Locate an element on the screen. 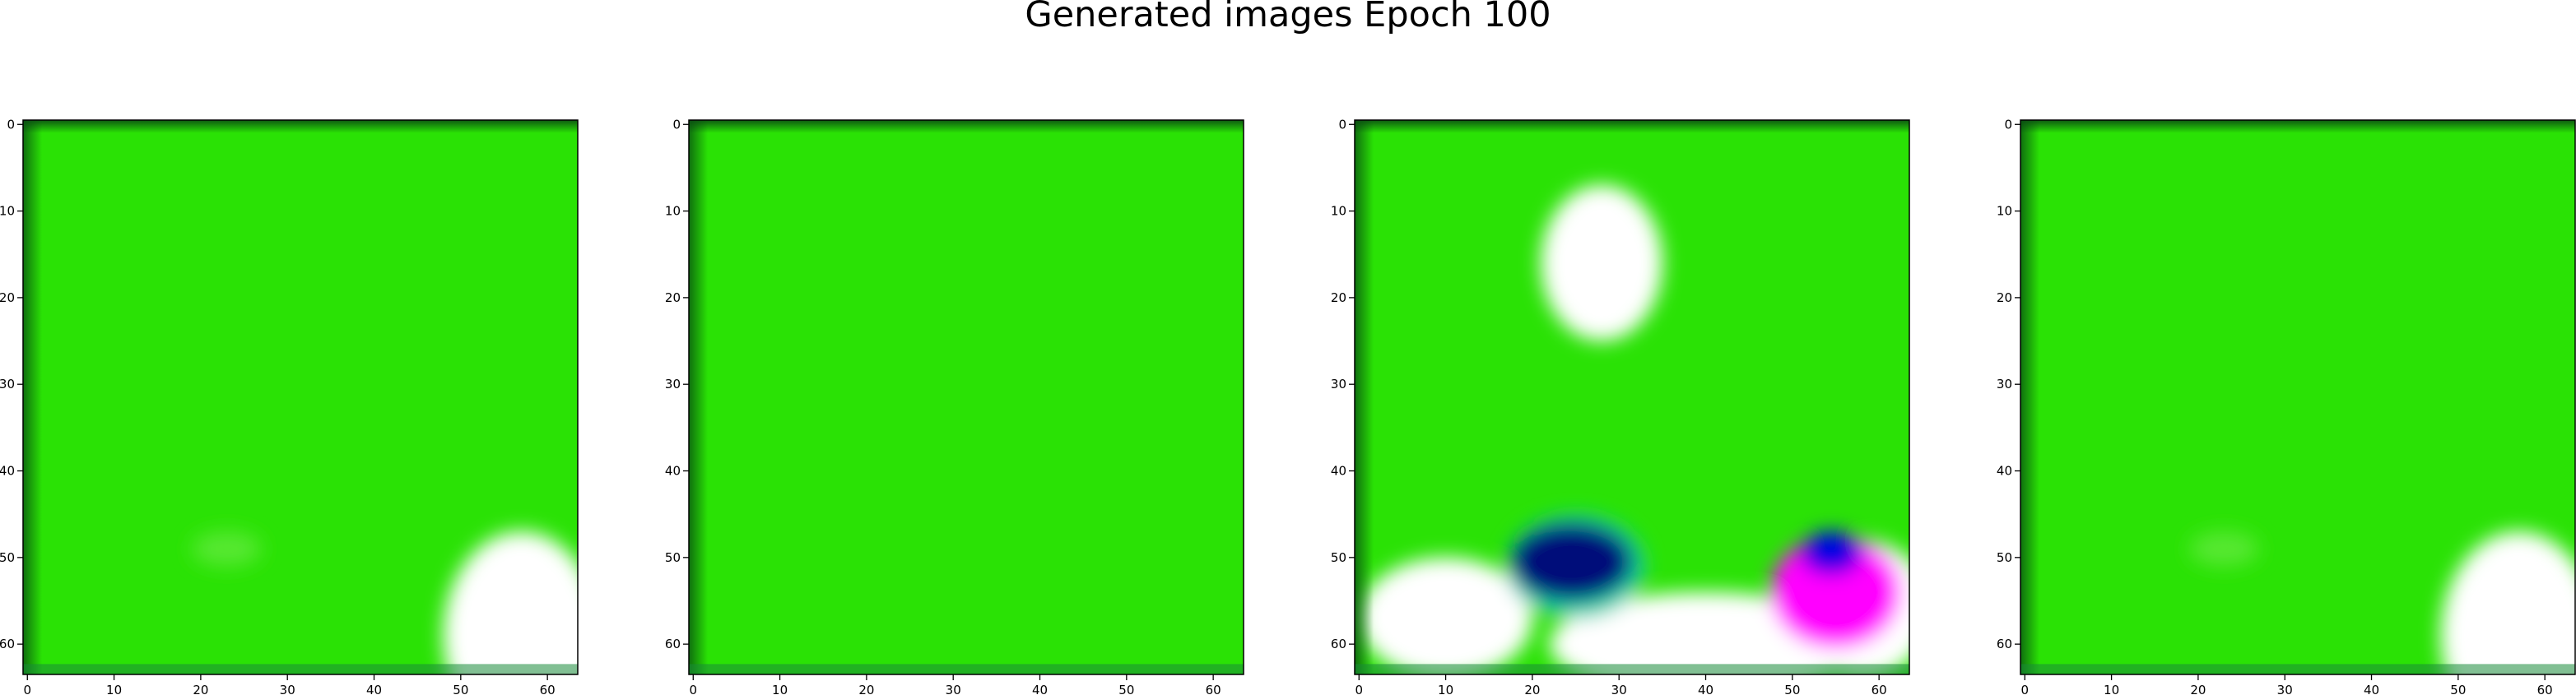 The image size is (2576, 695). figure-title: Generated images Epoch 100 is located at coordinates (1288, 17).